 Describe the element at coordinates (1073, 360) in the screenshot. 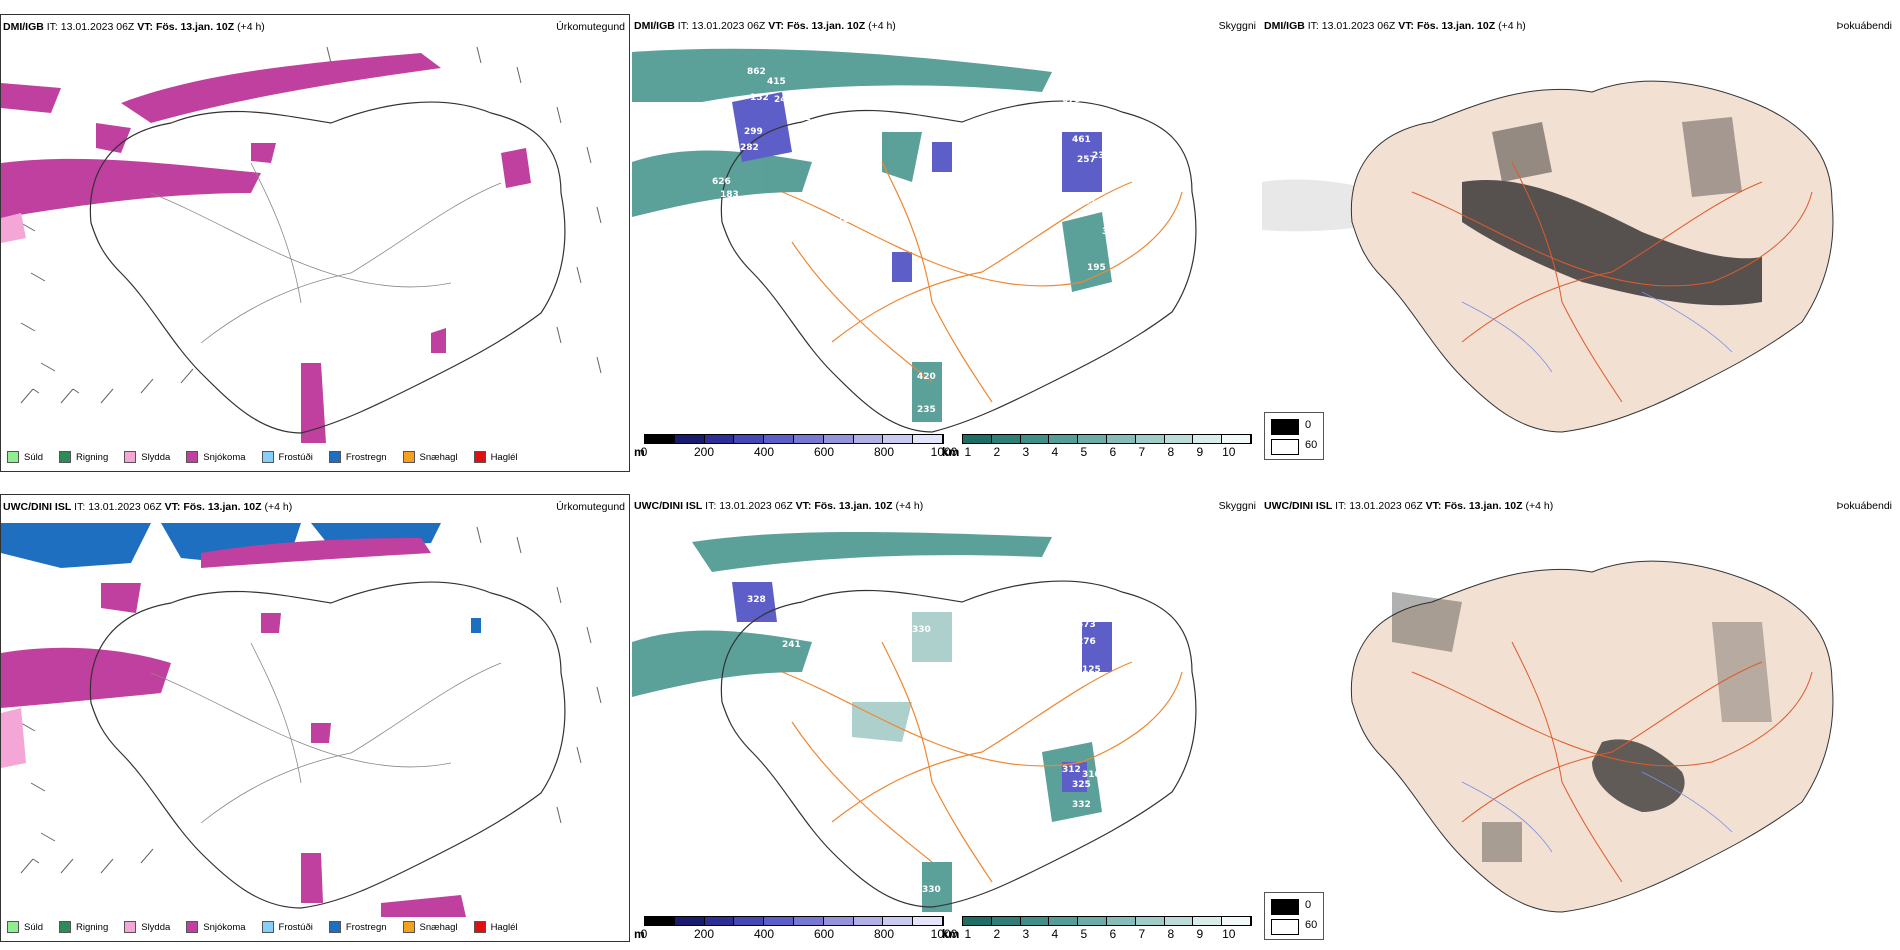

I see `cloud-base-label: 160` at that location.